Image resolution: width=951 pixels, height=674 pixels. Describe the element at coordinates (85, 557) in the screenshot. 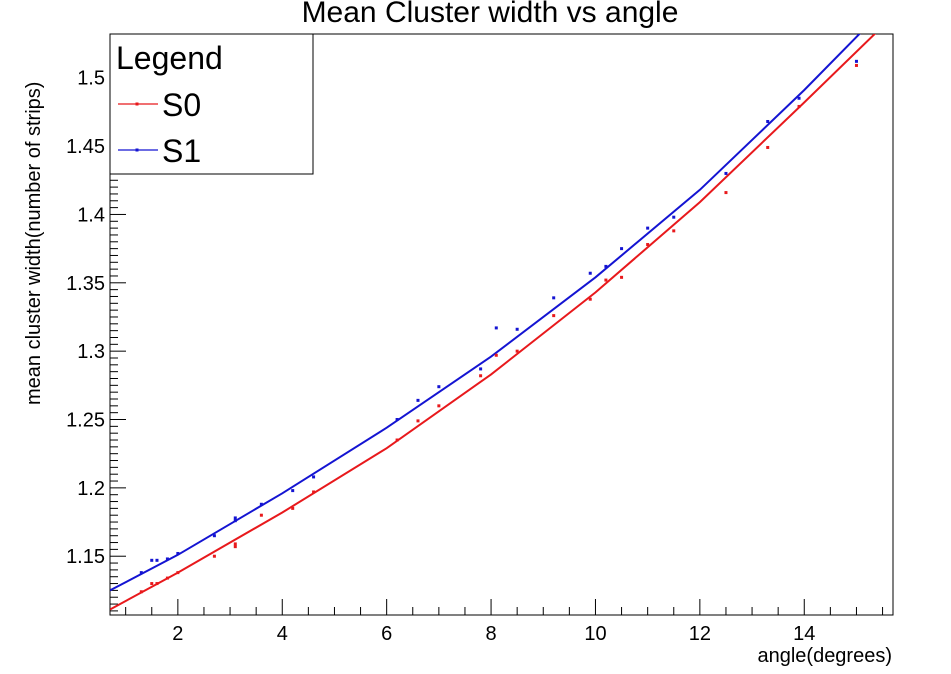

I see `y-tick-label: 1.15` at that location.